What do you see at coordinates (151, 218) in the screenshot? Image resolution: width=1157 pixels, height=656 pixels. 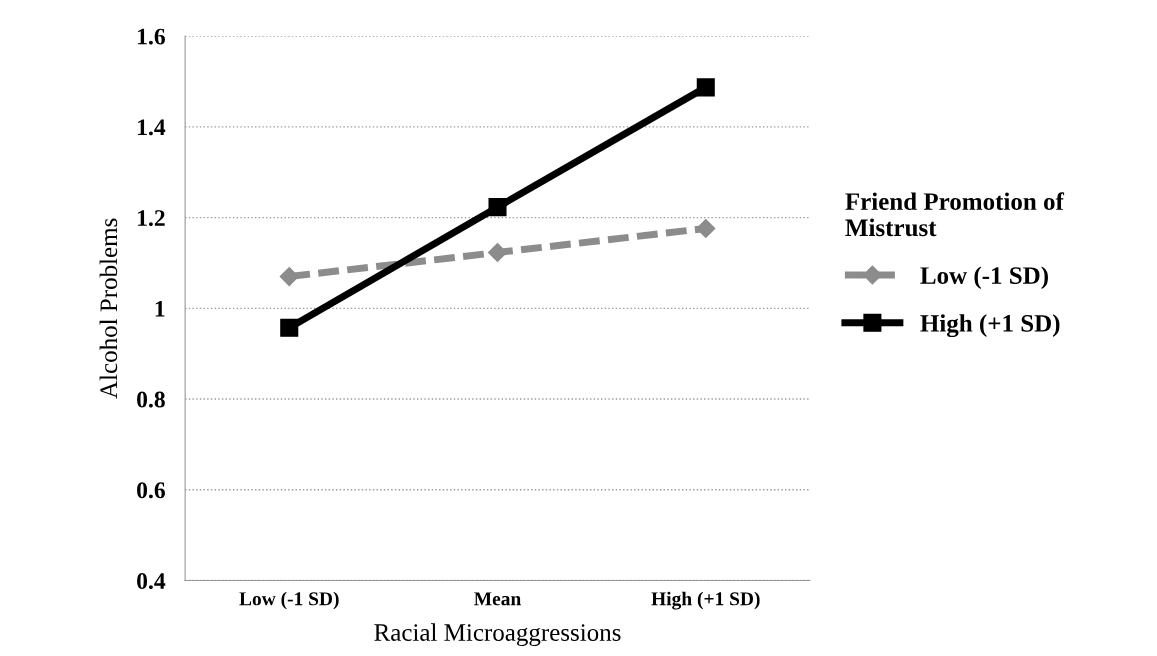 I see `y-tick-label: 1.2` at bounding box center [151, 218].